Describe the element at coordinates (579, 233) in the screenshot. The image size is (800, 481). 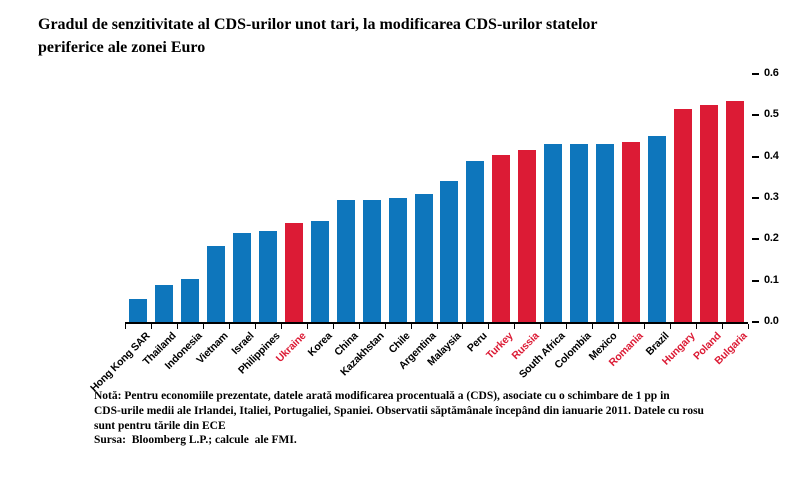
I see `bar-colombia` at that location.